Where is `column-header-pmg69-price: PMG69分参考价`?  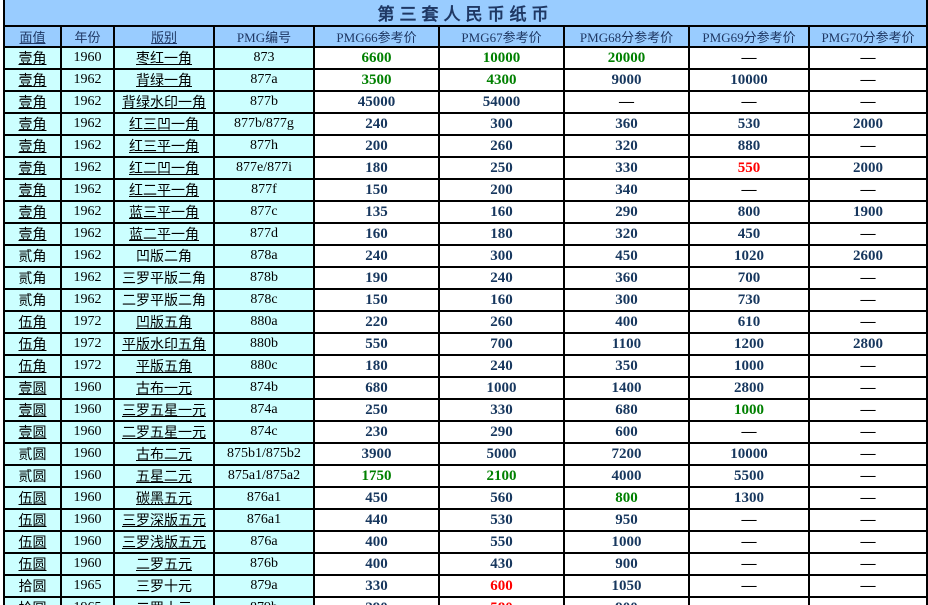 column-header-pmg69-price: PMG69分参考价 is located at coordinates (749, 36).